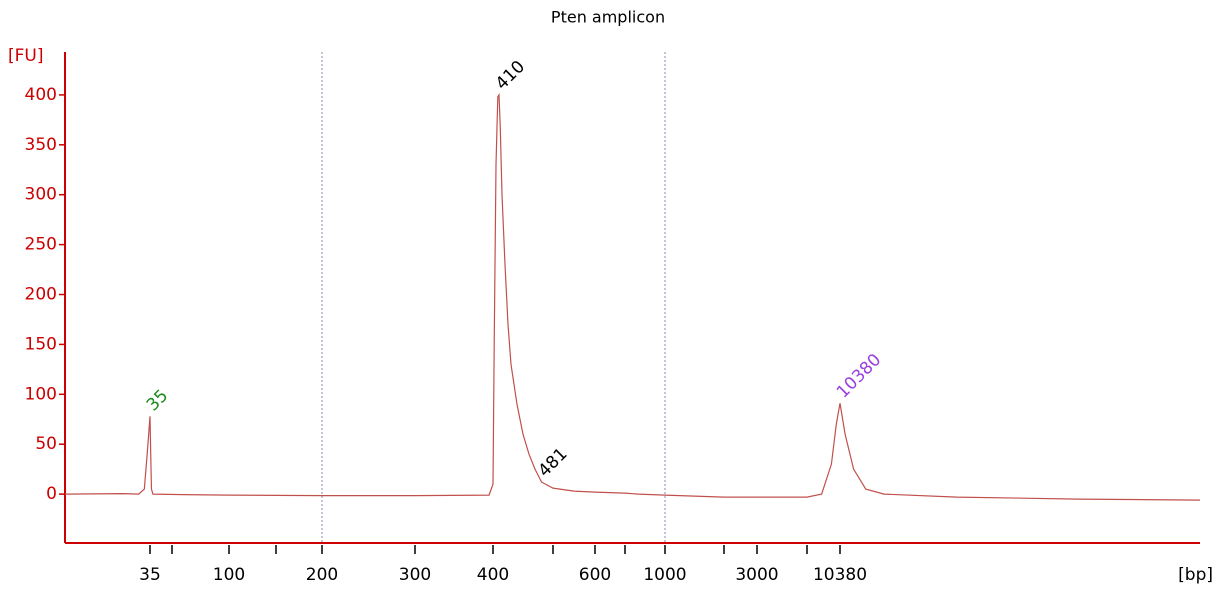 Image resolution: width=1216 pixels, height=590 pixels. What do you see at coordinates (26, 56) in the screenshot?
I see `y-axis-label: [FU]` at bounding box center [26, 56].